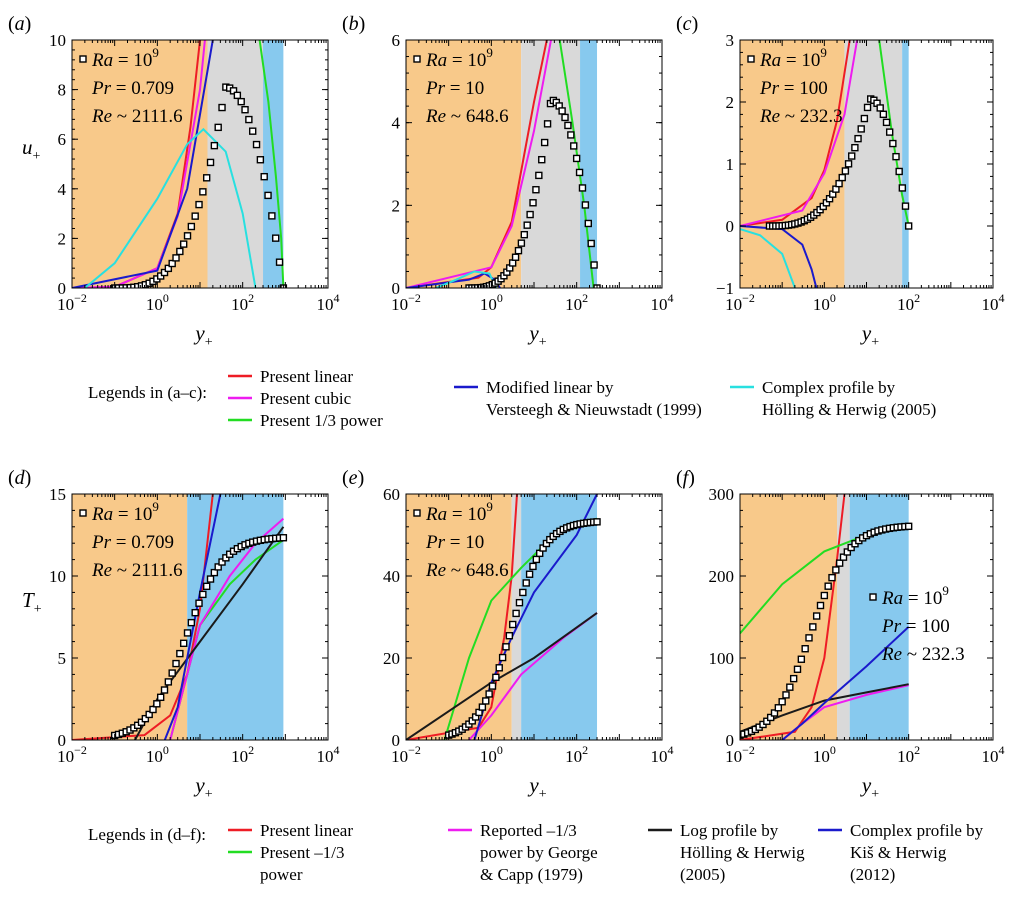  What do you see at coordinates (729, 830) in the screenshot?
I see `legend-label: Log profile by` at bounding box center [729, 830].